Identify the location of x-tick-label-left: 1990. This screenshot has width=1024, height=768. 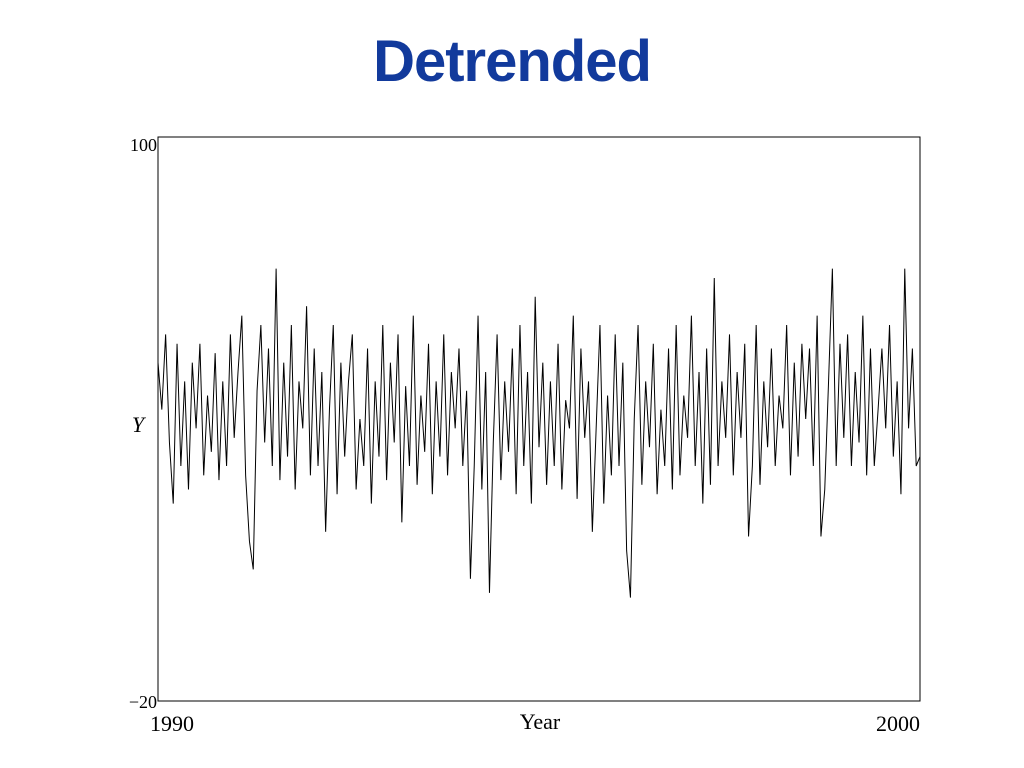
(172, 723).